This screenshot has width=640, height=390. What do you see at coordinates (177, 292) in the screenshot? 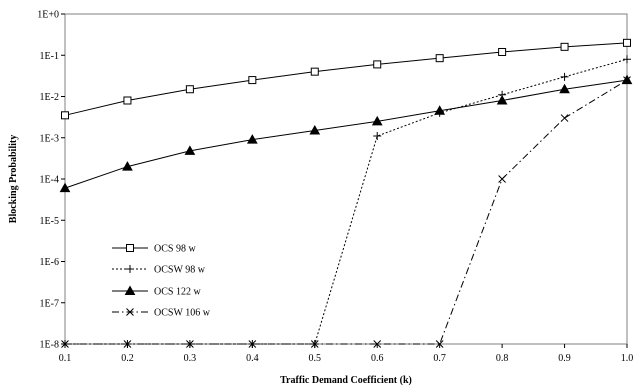
I see `legend-label: OCS 122 w` at bounding box center [177, 292].